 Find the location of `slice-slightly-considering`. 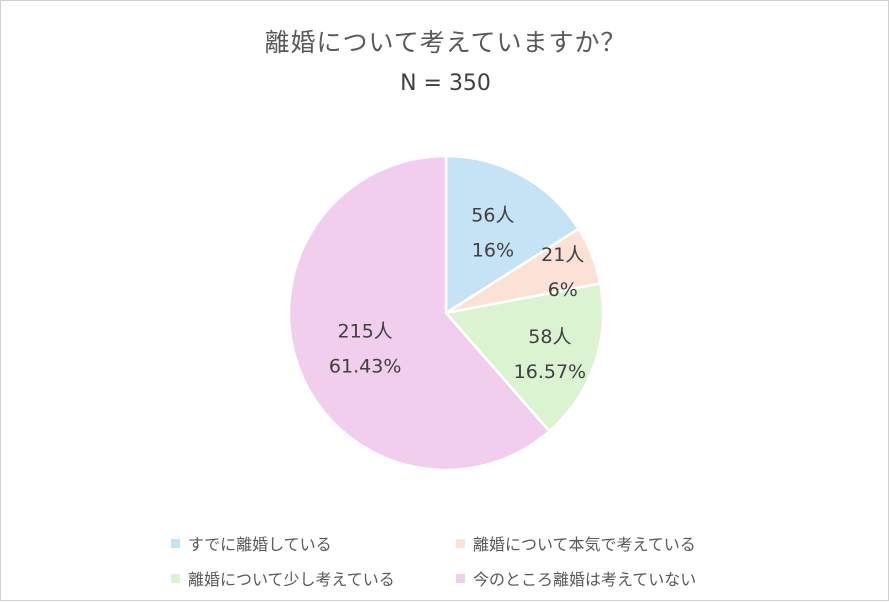

slice-slightly-considering is located at coordinates (524, 357).